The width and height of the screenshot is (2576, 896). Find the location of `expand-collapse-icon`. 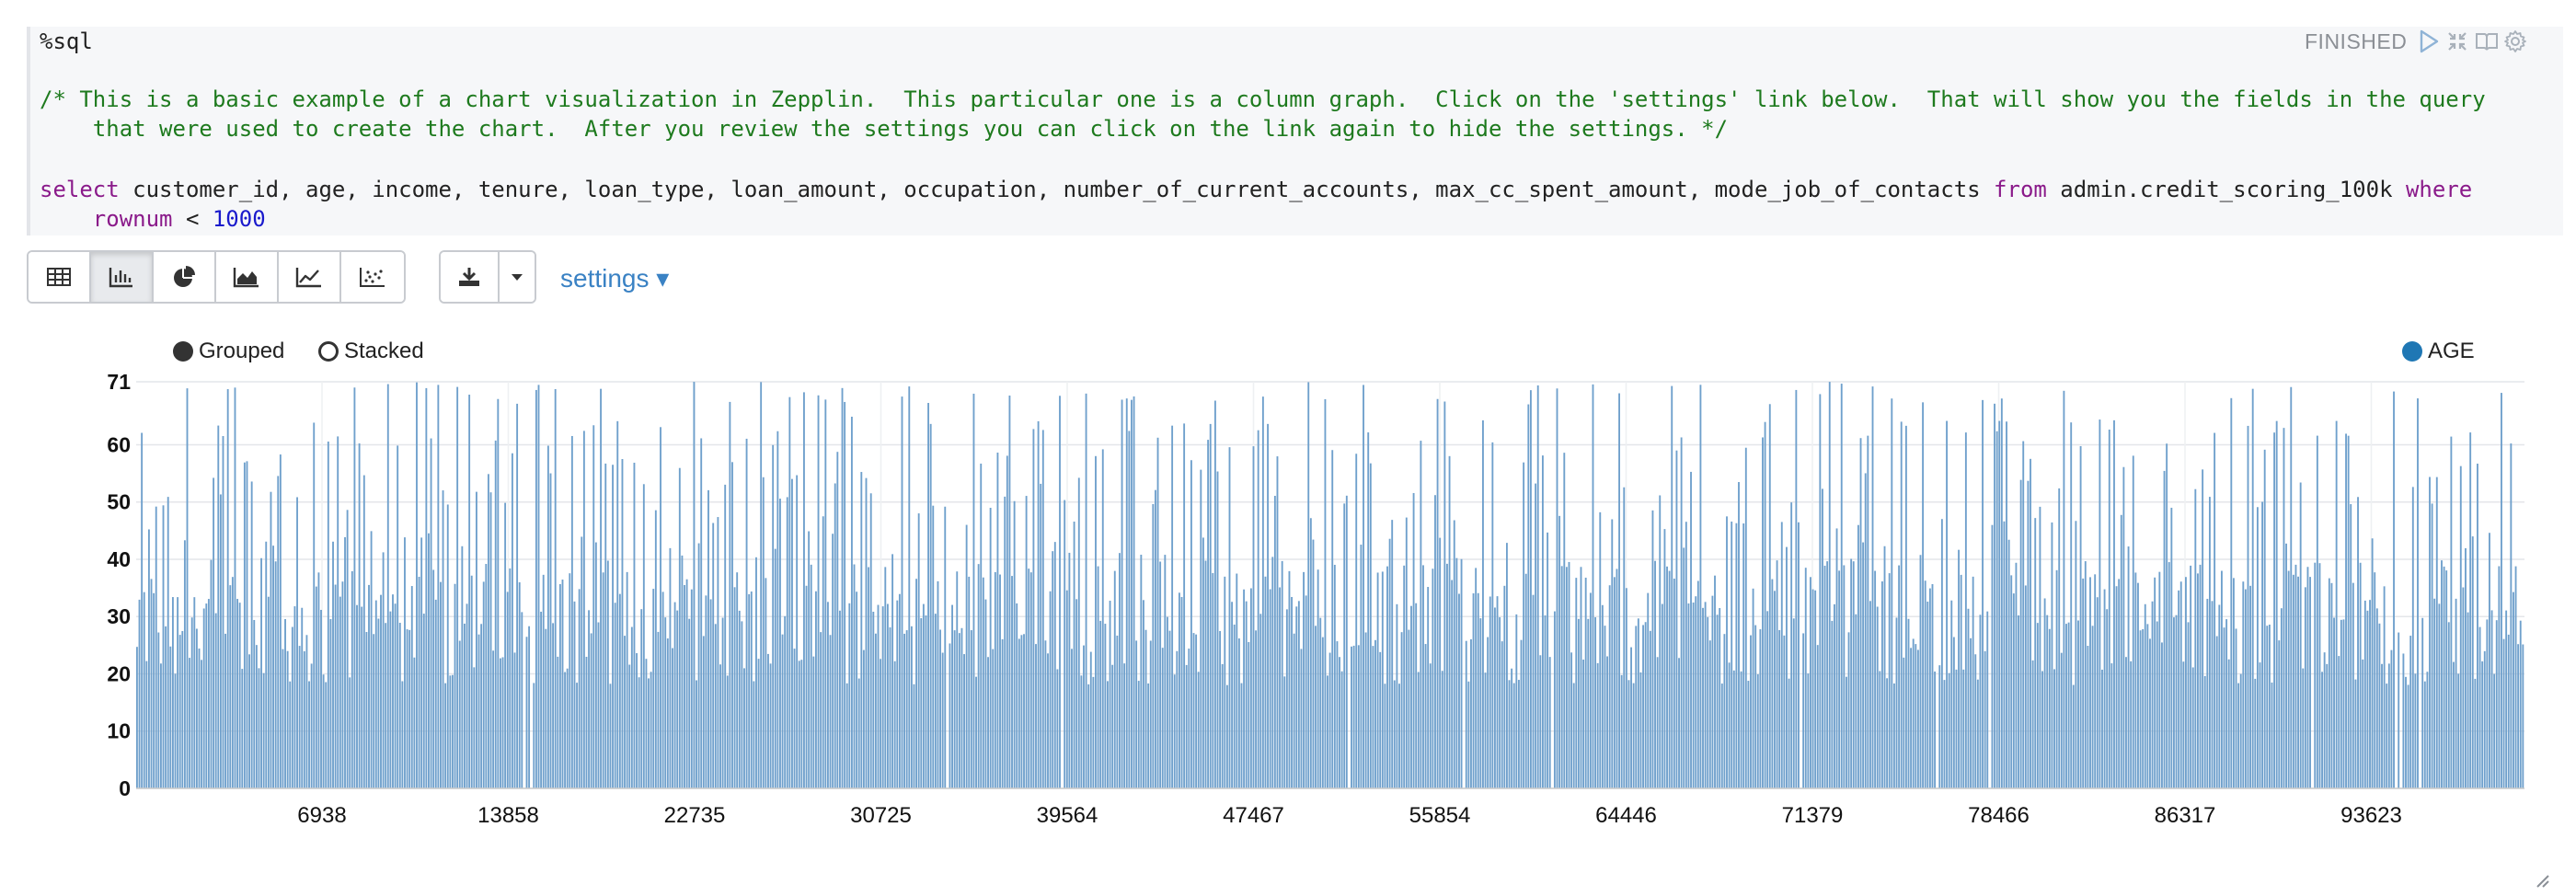

expand-collapse-icon is located at coordinates (2457, 41).